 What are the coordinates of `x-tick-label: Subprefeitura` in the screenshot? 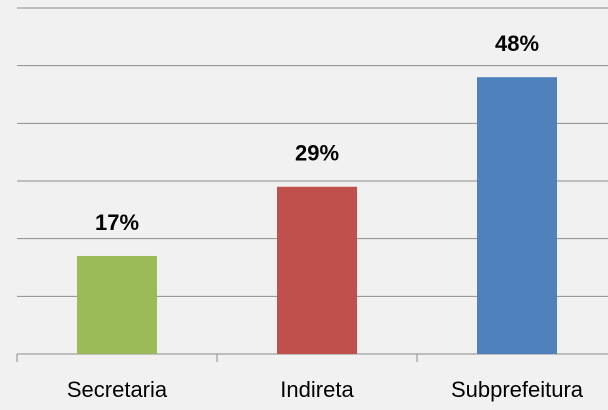 It's located at (517, 389).